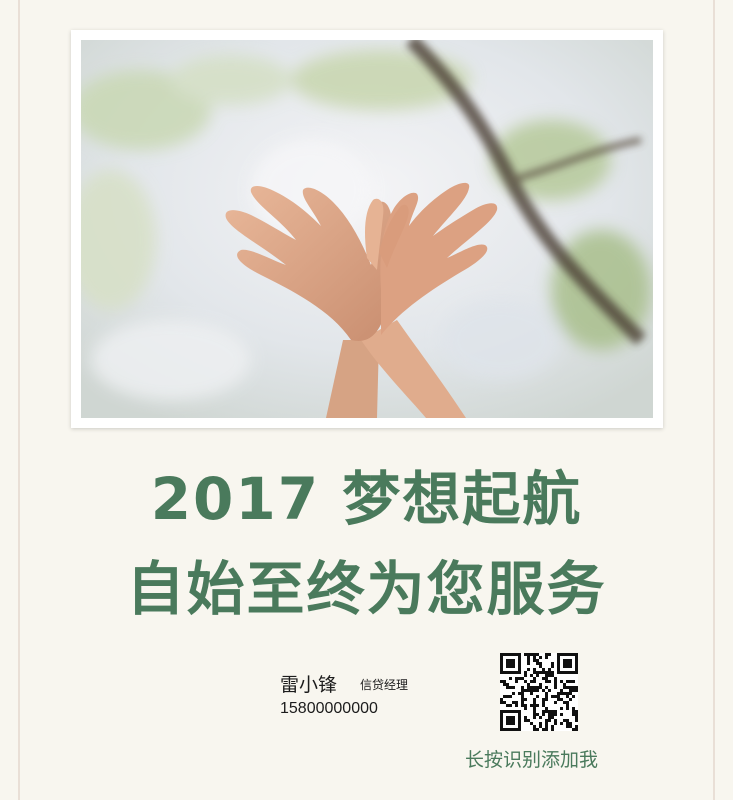 Image resolution: width=733 pixels, height=800 pixels. I want to click on headline-line-2: 自始至终为您服务, so click(366, 589).